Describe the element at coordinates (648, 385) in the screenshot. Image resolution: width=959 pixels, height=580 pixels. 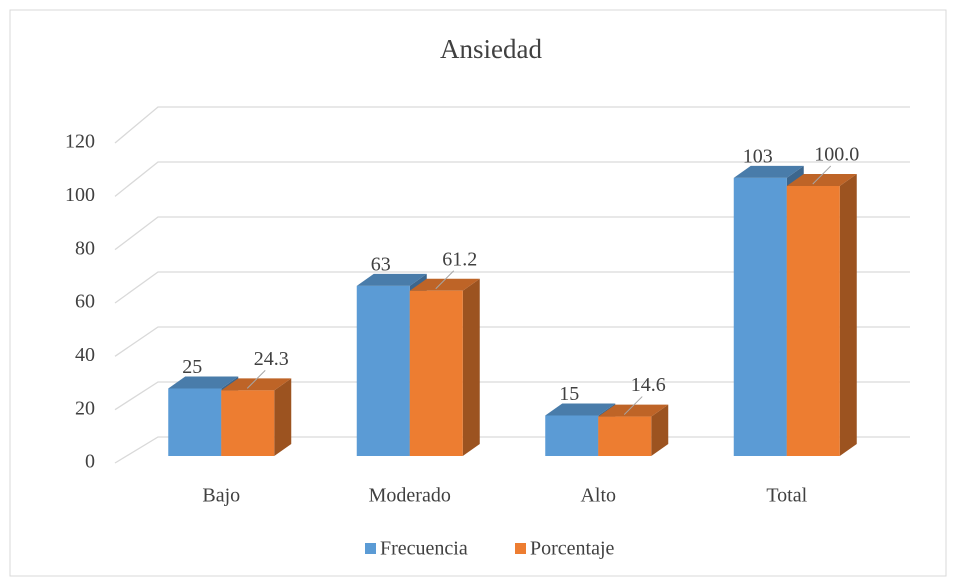
I see `data-label: 14.6` at that location.